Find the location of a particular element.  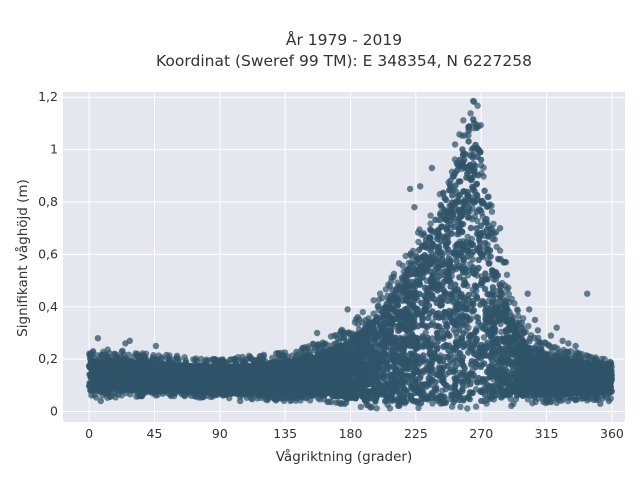

chart-title: År 1979 - 2019 is located at coordinates (344, 39).